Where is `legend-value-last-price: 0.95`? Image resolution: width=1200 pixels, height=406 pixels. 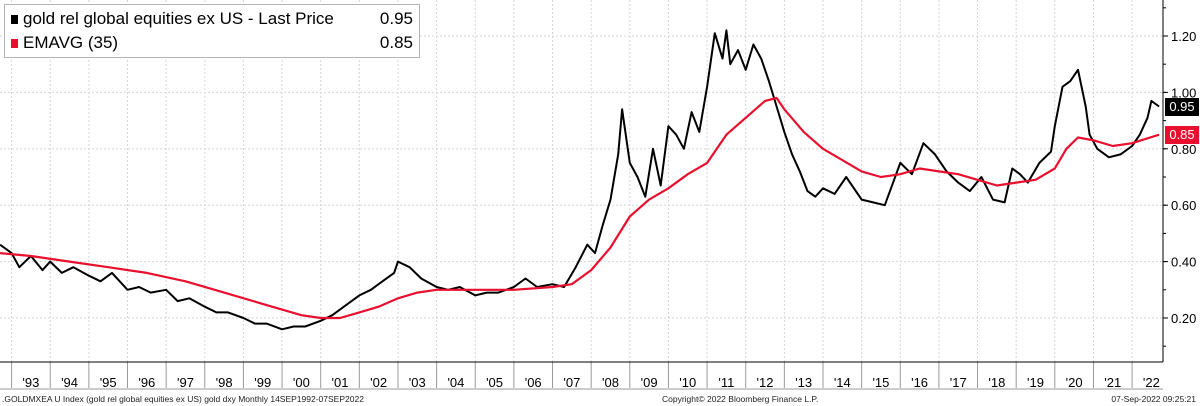
legend-value-last-price: 0.95 is located at coordinates (396, 18).